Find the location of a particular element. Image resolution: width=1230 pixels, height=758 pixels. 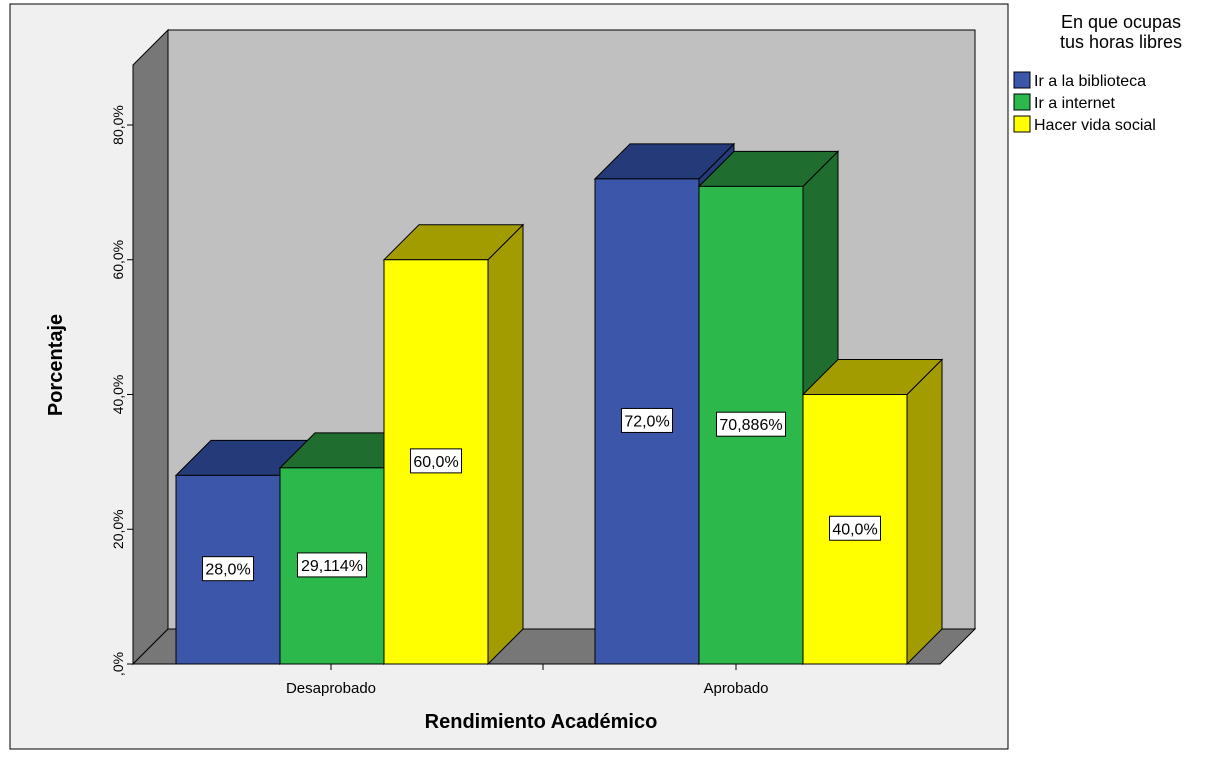

y-tick-label: 40,0% is located at coordinates (118, 395).